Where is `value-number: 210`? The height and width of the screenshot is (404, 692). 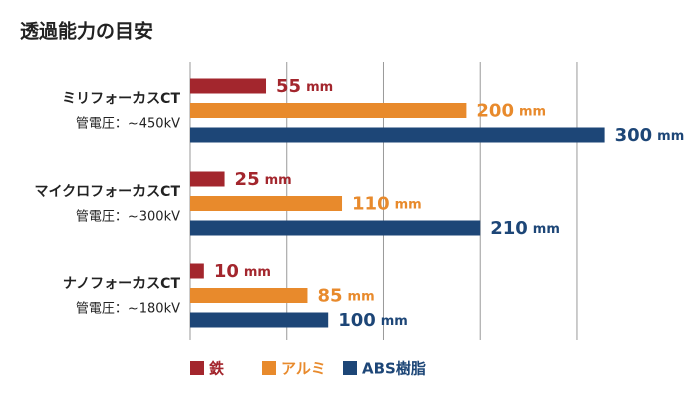
value-number: 210 is located at coordinates (509, 228).